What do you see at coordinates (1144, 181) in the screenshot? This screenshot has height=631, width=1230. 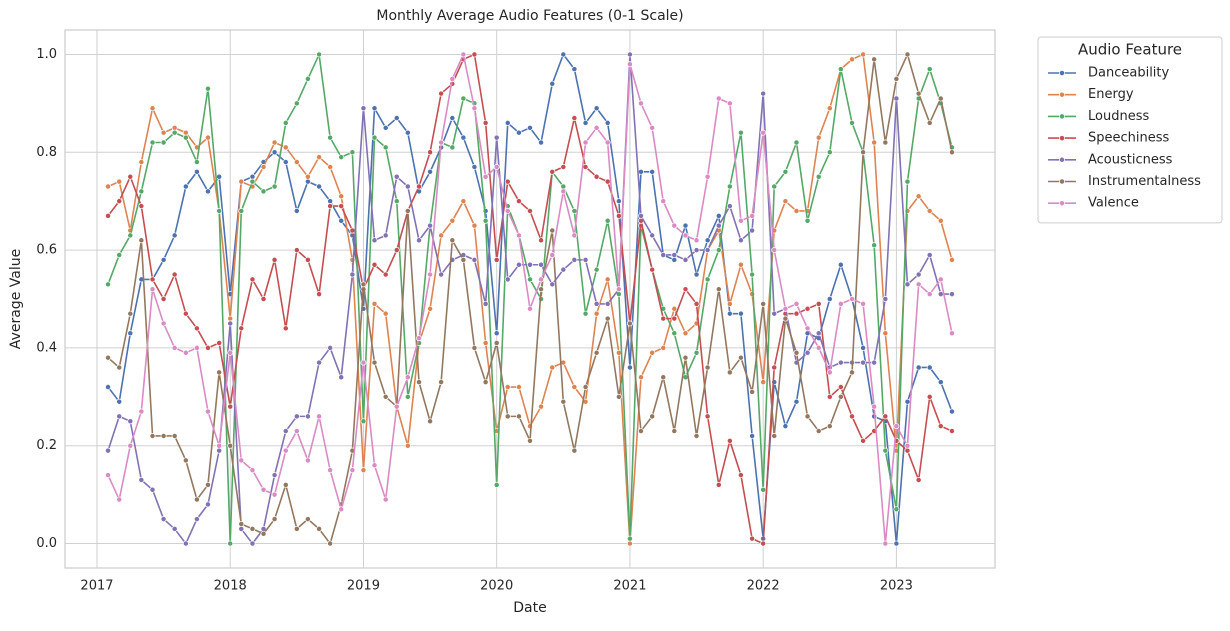 I see `legend-label: Instrumentalness` at bounding box center [1144, 181].